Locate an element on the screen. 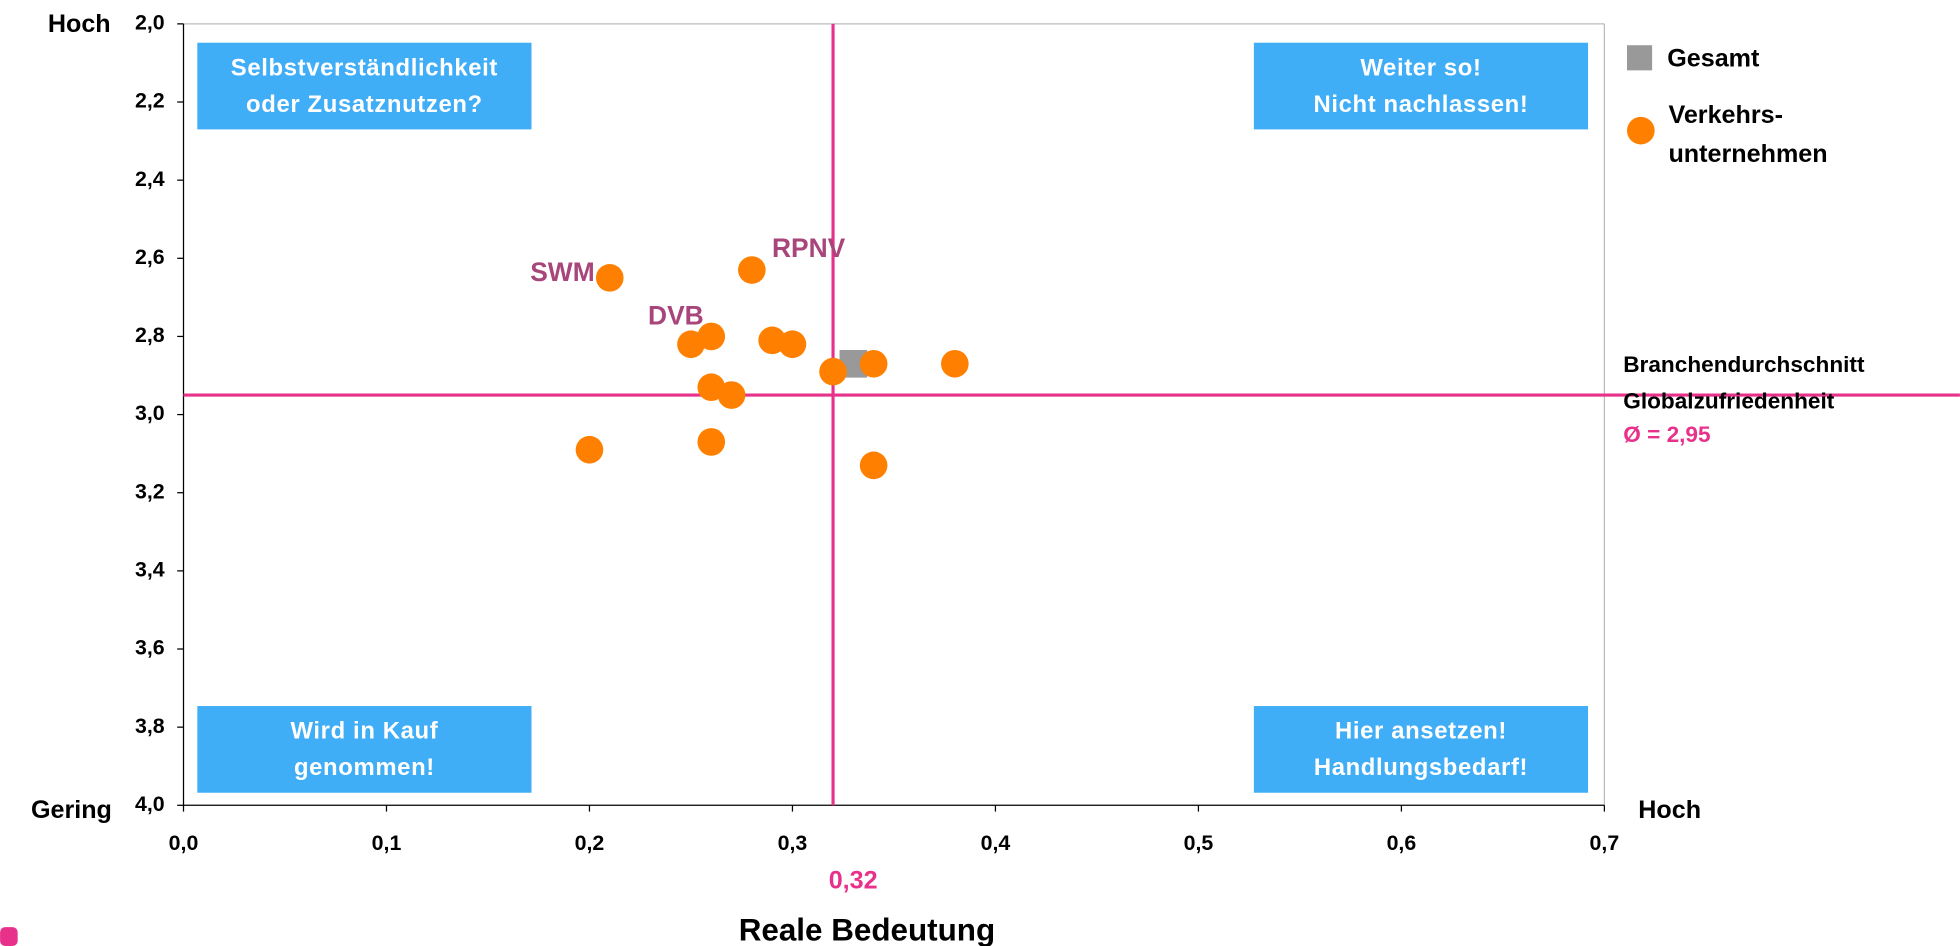 The width and height of the screenshot is (1960, 946). y-high-label: Hoch is located at coordinates (79, 24).